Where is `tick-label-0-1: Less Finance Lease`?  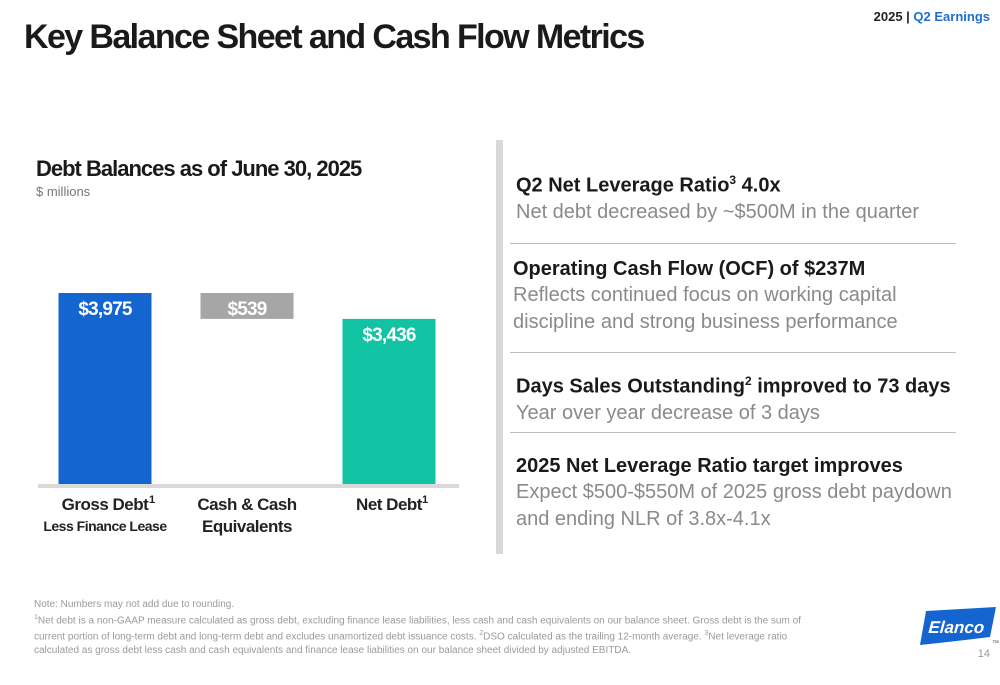
tick-label-0-1: Less Finance Lease is located at coordinates (105, 526).